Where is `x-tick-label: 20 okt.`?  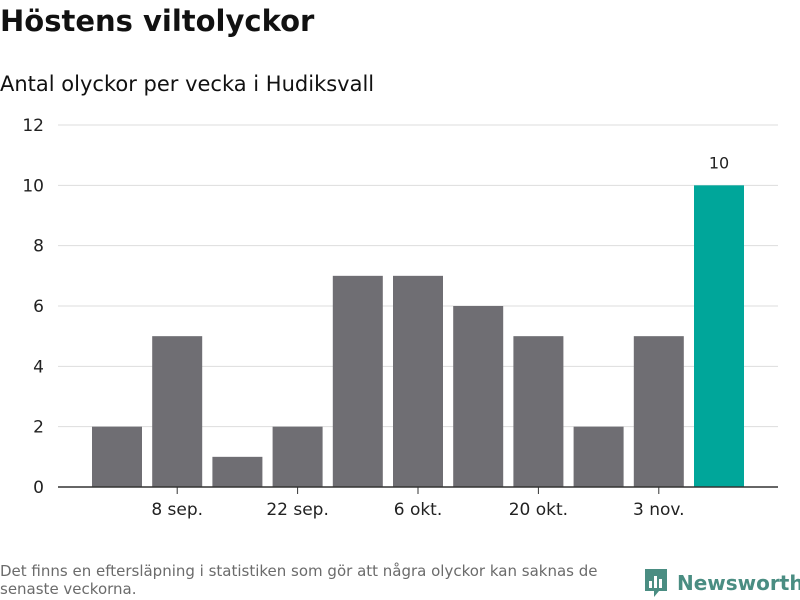
x-tick-label: 20 okt. is located at coordinates (538, 510).